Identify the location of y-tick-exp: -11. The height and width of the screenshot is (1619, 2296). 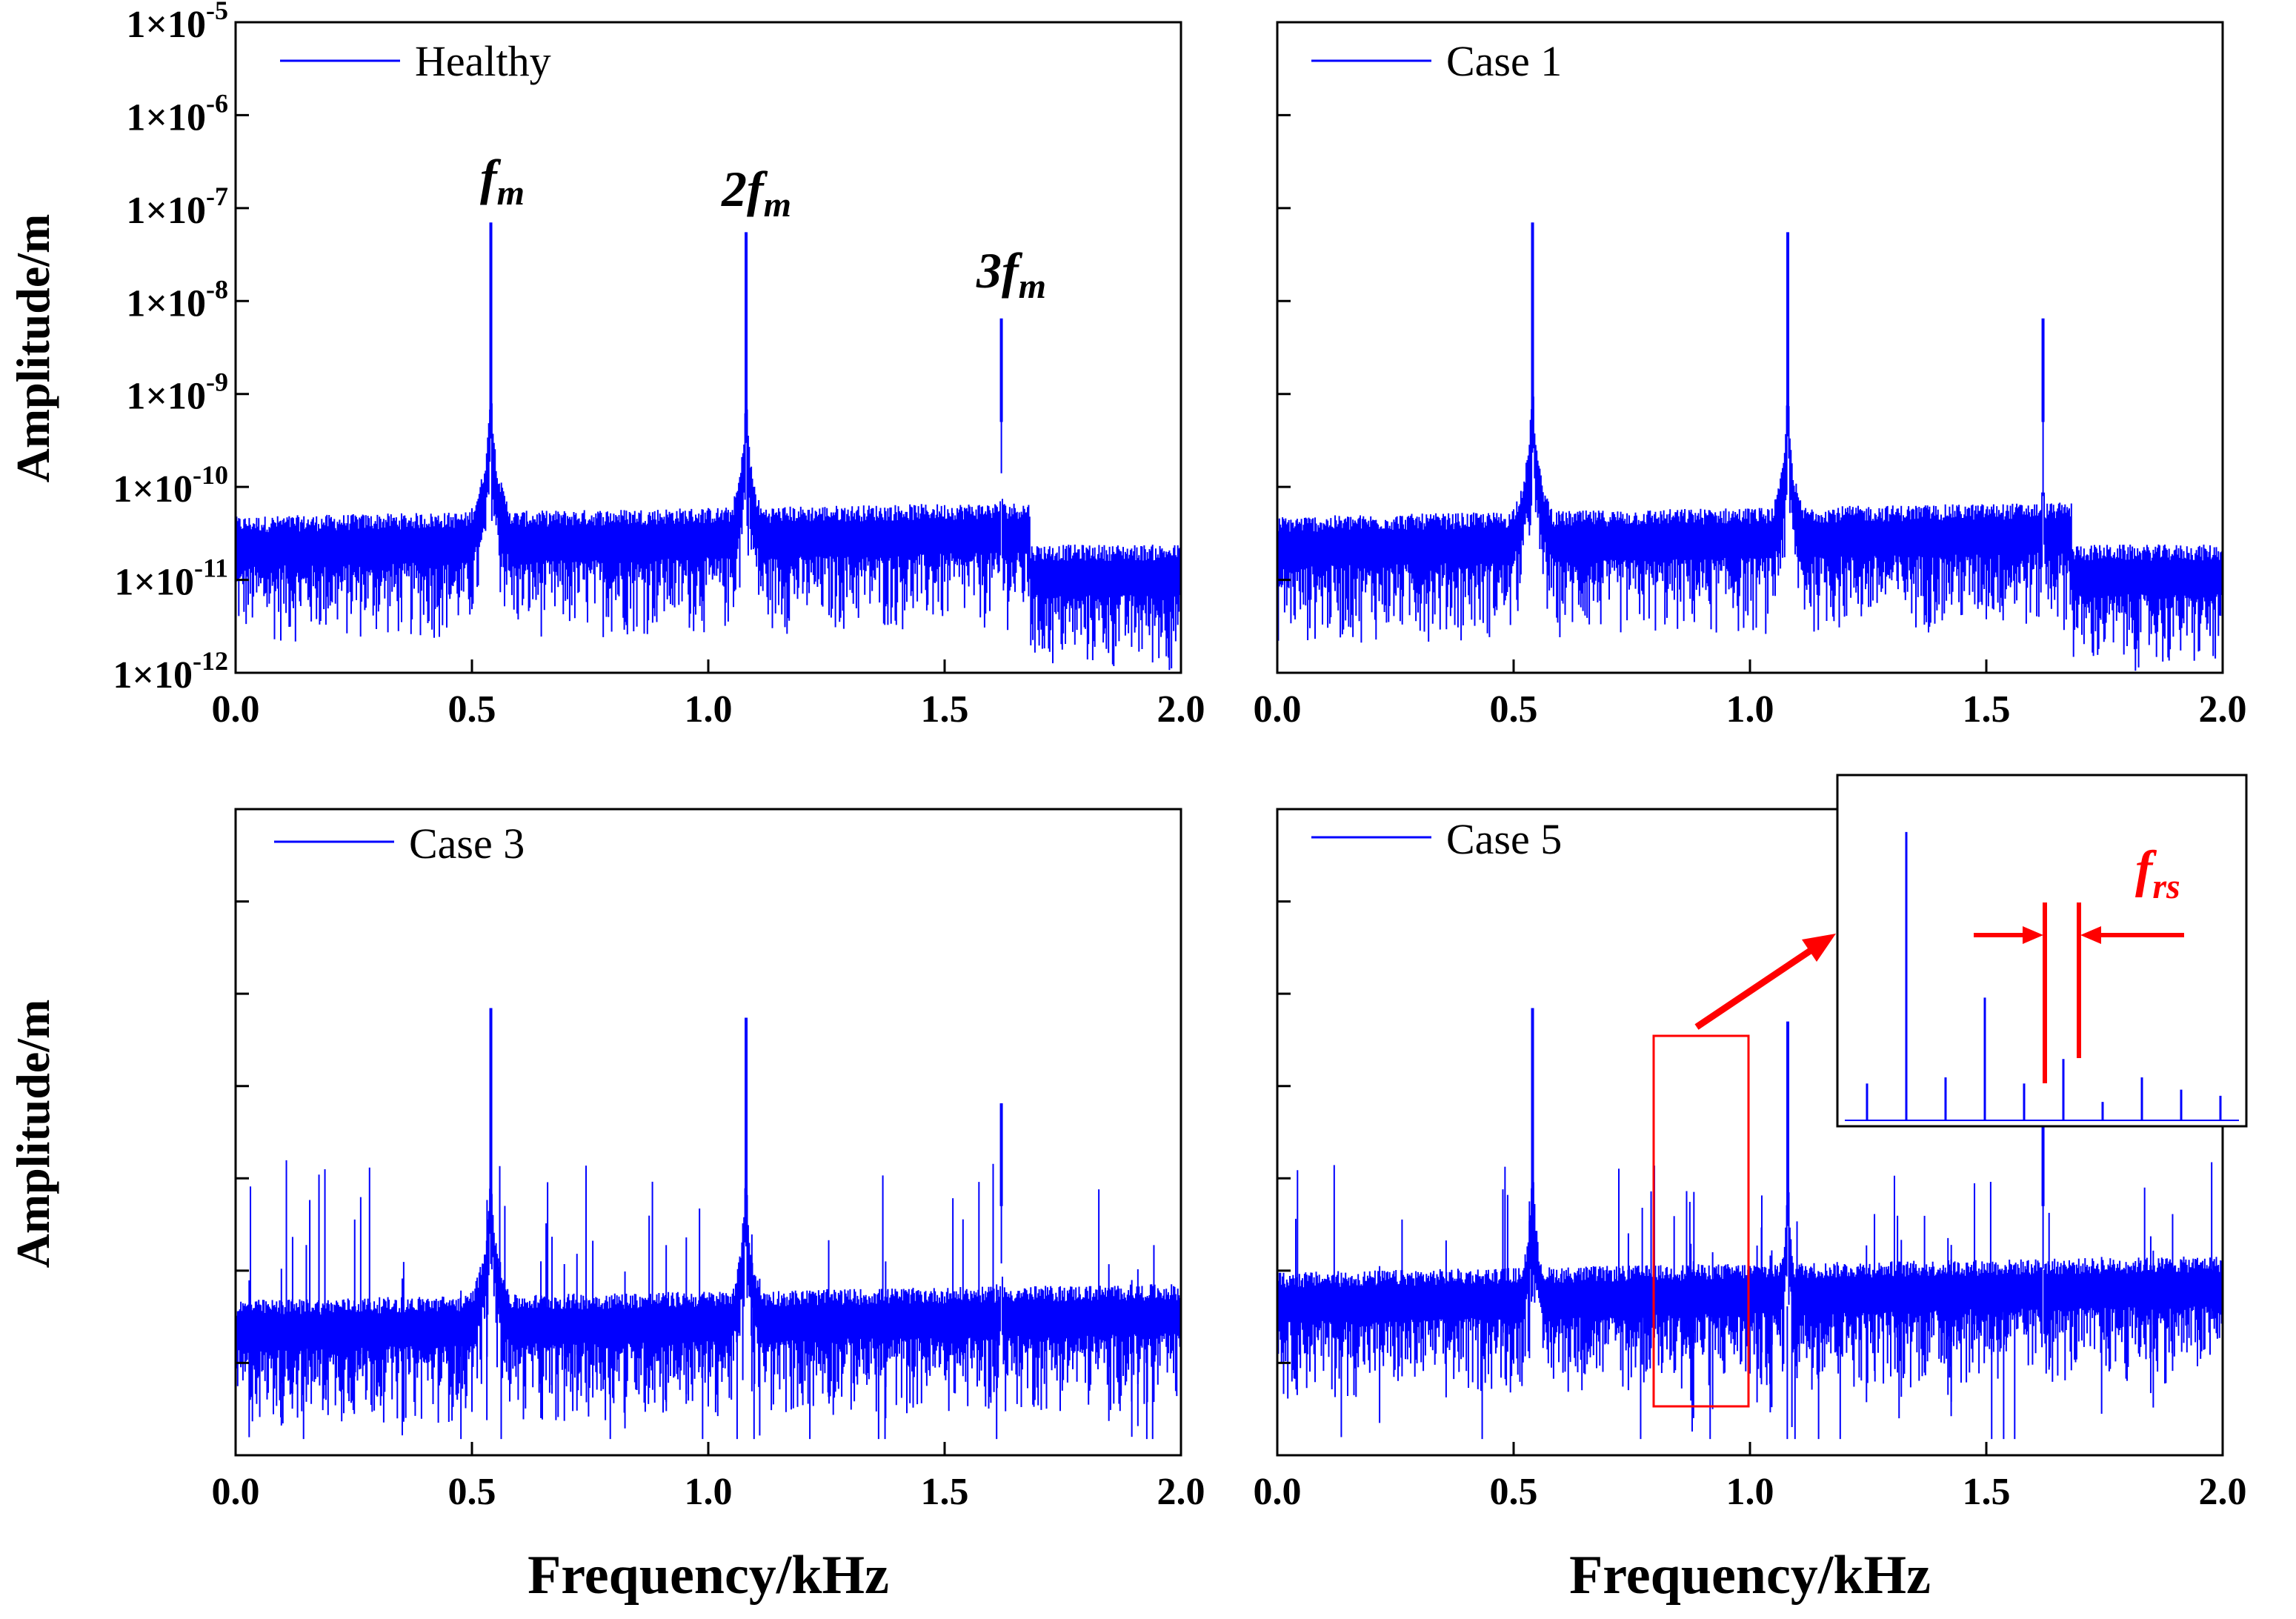
(211, 568).